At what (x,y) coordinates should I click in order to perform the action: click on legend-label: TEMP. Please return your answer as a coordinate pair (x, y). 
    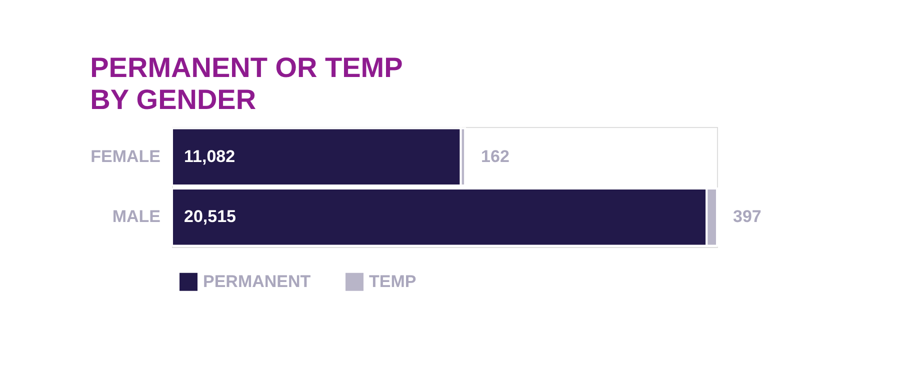
    Looking at the image, I should click on (392, 281).